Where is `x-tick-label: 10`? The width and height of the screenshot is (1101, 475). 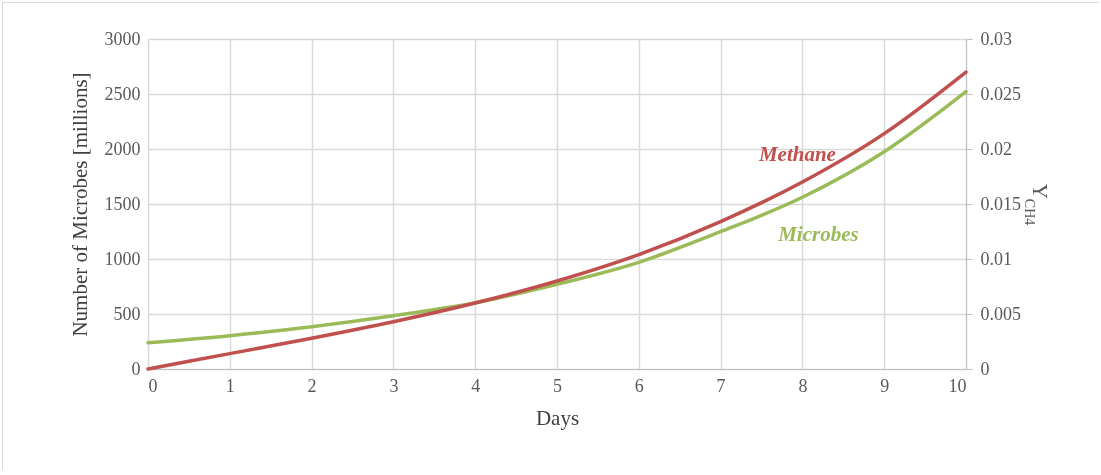
x-tick-label: 10 is located at coordinates (957, 385).